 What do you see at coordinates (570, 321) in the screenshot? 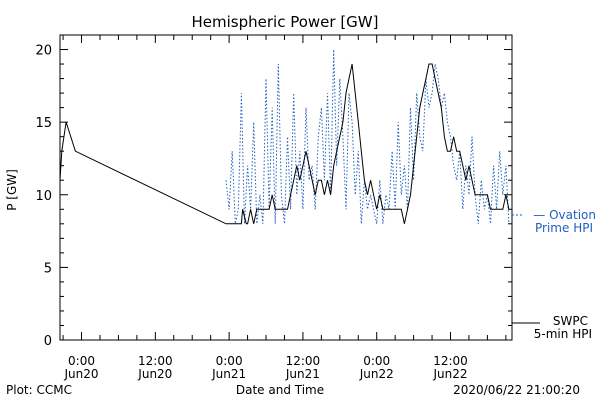
I see `legend-swpc-line1: SWPC` at bounding box center [570, 321].